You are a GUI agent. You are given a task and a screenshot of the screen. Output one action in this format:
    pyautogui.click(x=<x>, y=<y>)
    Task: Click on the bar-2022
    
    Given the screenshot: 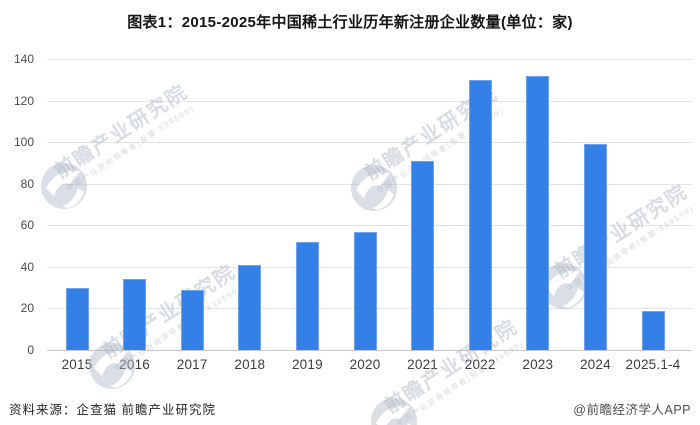 What is the action you would take?
    pyautogui.click(x=480, y=214)
    